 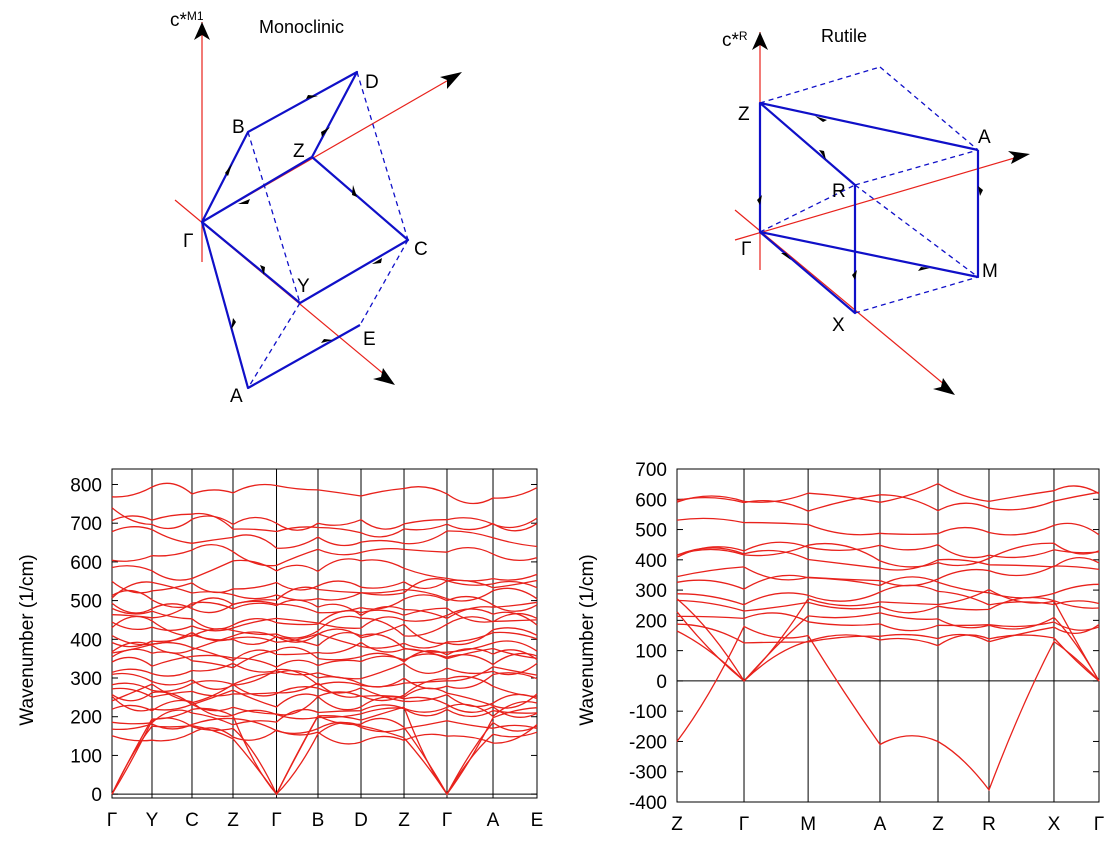 What do you see at coordinates (303, 286) in the screenshot?
I see `label-y: Y` at bounding box center [303, 286].